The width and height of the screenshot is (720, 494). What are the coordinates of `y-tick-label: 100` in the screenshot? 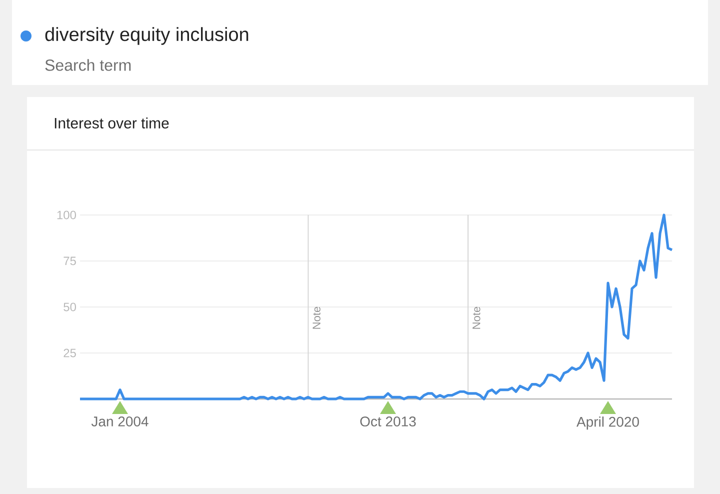 It's located at (66, 215).